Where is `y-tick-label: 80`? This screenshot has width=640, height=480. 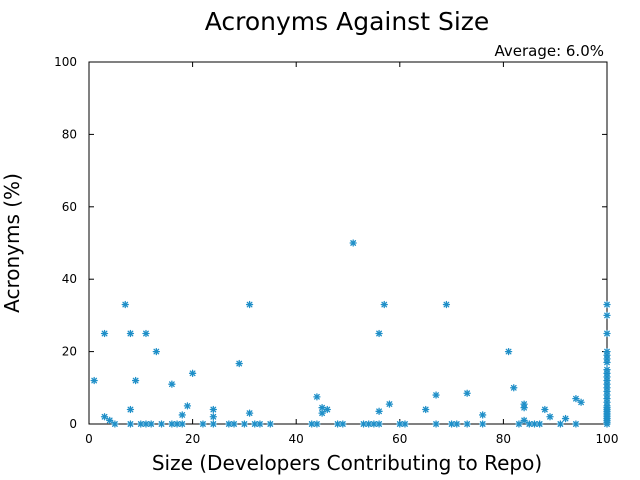 y-tick-label: 80 is located at coordinates (69, 134).